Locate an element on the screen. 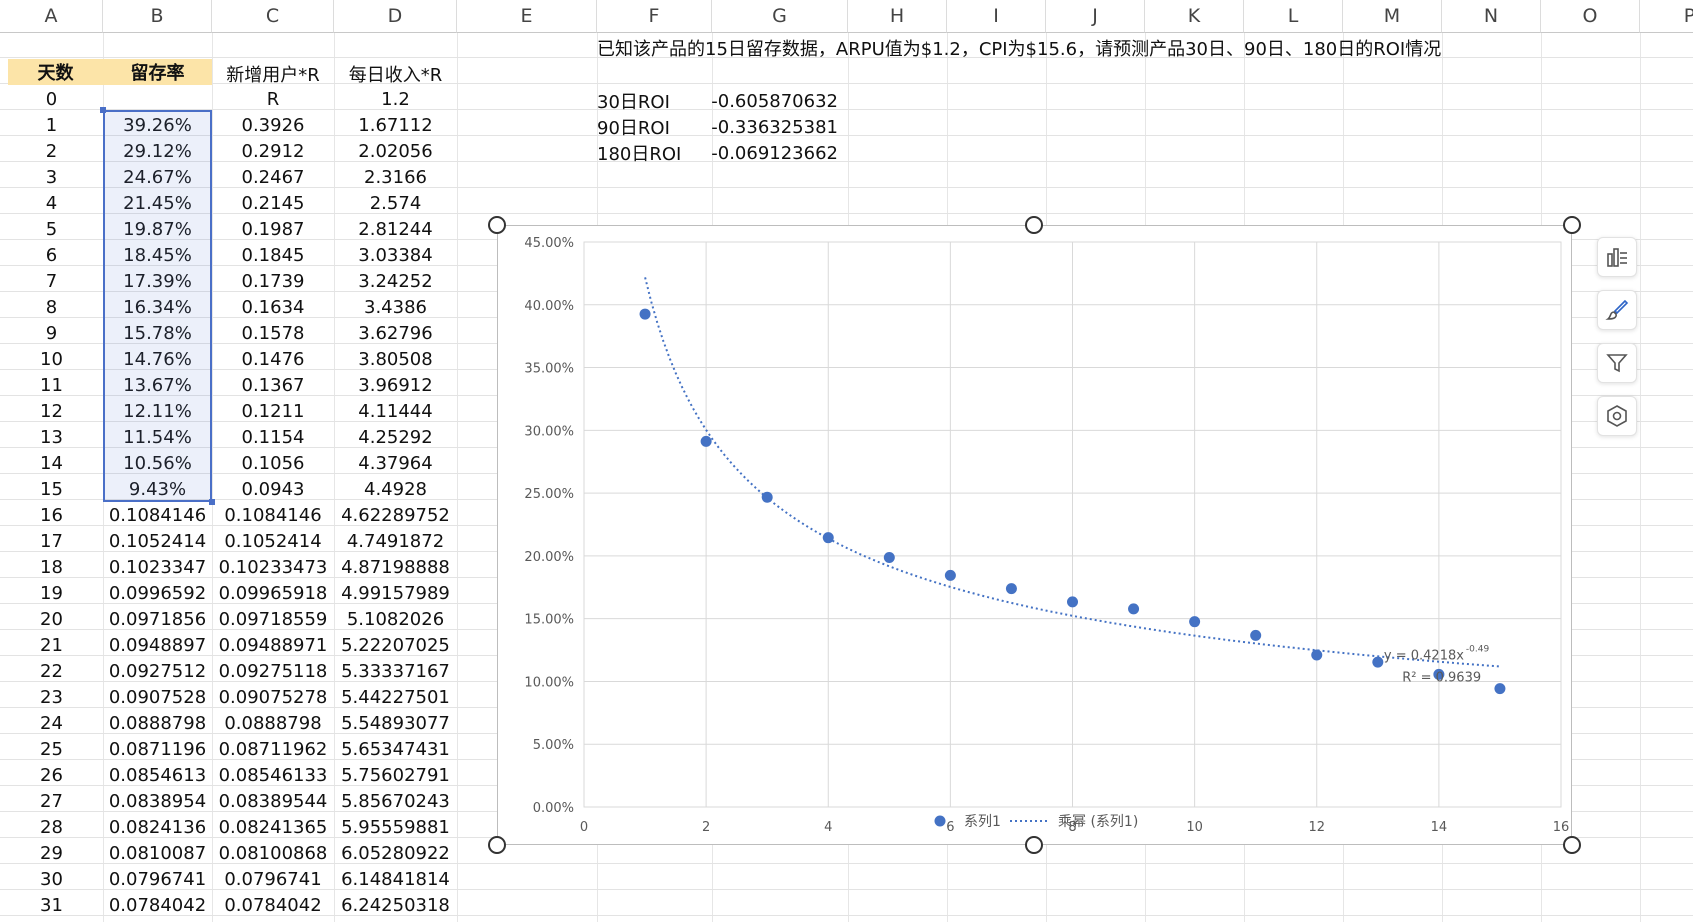  cell-new-users: 0.1845 is located at coordinates (273, 255).